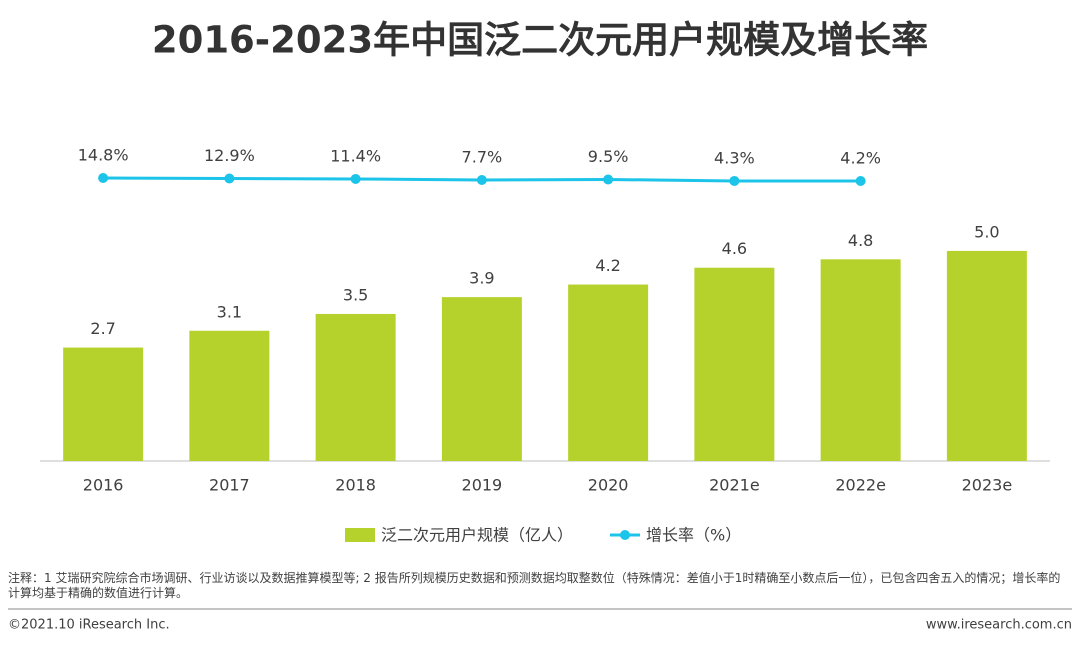 The height and width of the screenshot is (645, 1080). I want to click on x-tick-label: 2022e, so click(860, 485).